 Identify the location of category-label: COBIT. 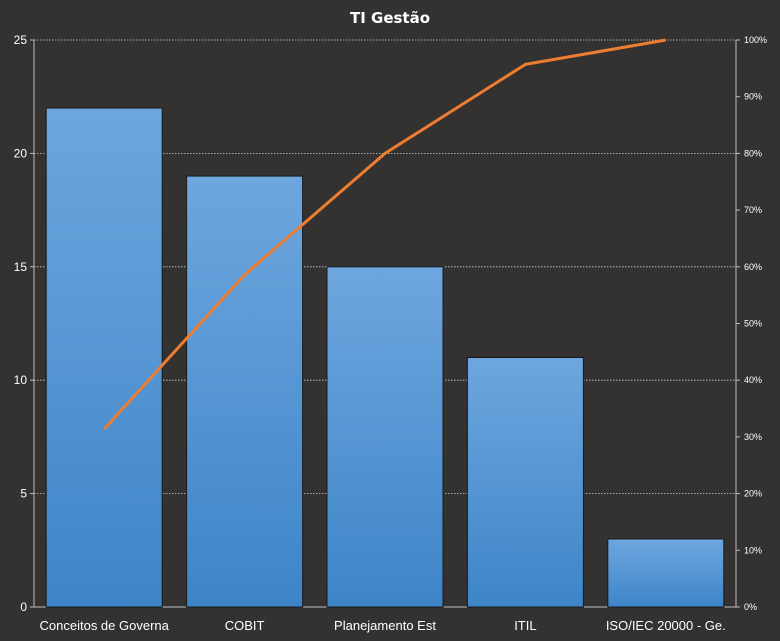
(245, 625).